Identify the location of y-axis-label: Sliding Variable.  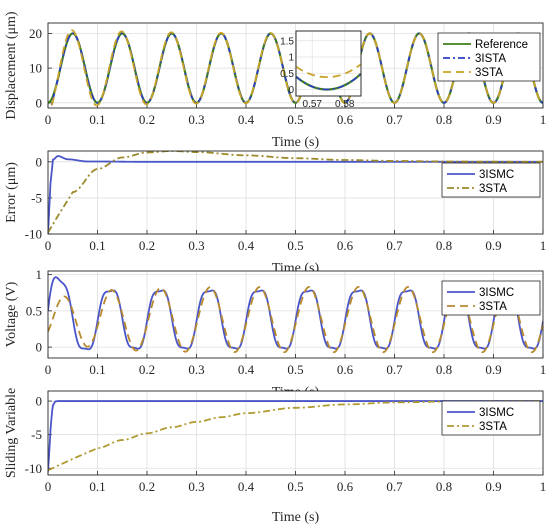
(11, 433).